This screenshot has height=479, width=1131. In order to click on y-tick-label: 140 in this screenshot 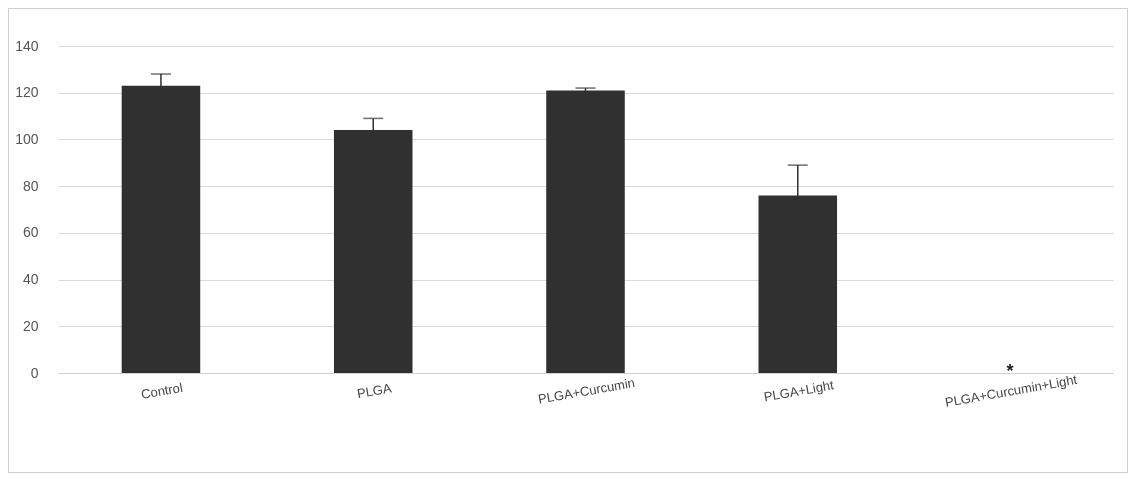, I will do `click(27, 45)`.